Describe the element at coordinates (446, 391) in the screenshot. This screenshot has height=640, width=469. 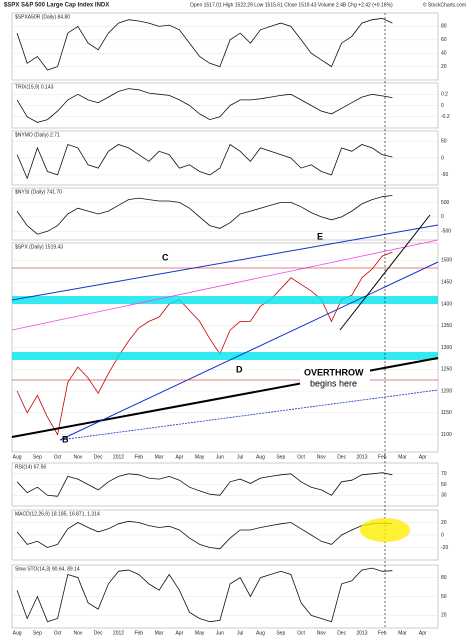
I see `y-tick-label: 1200` at that location.